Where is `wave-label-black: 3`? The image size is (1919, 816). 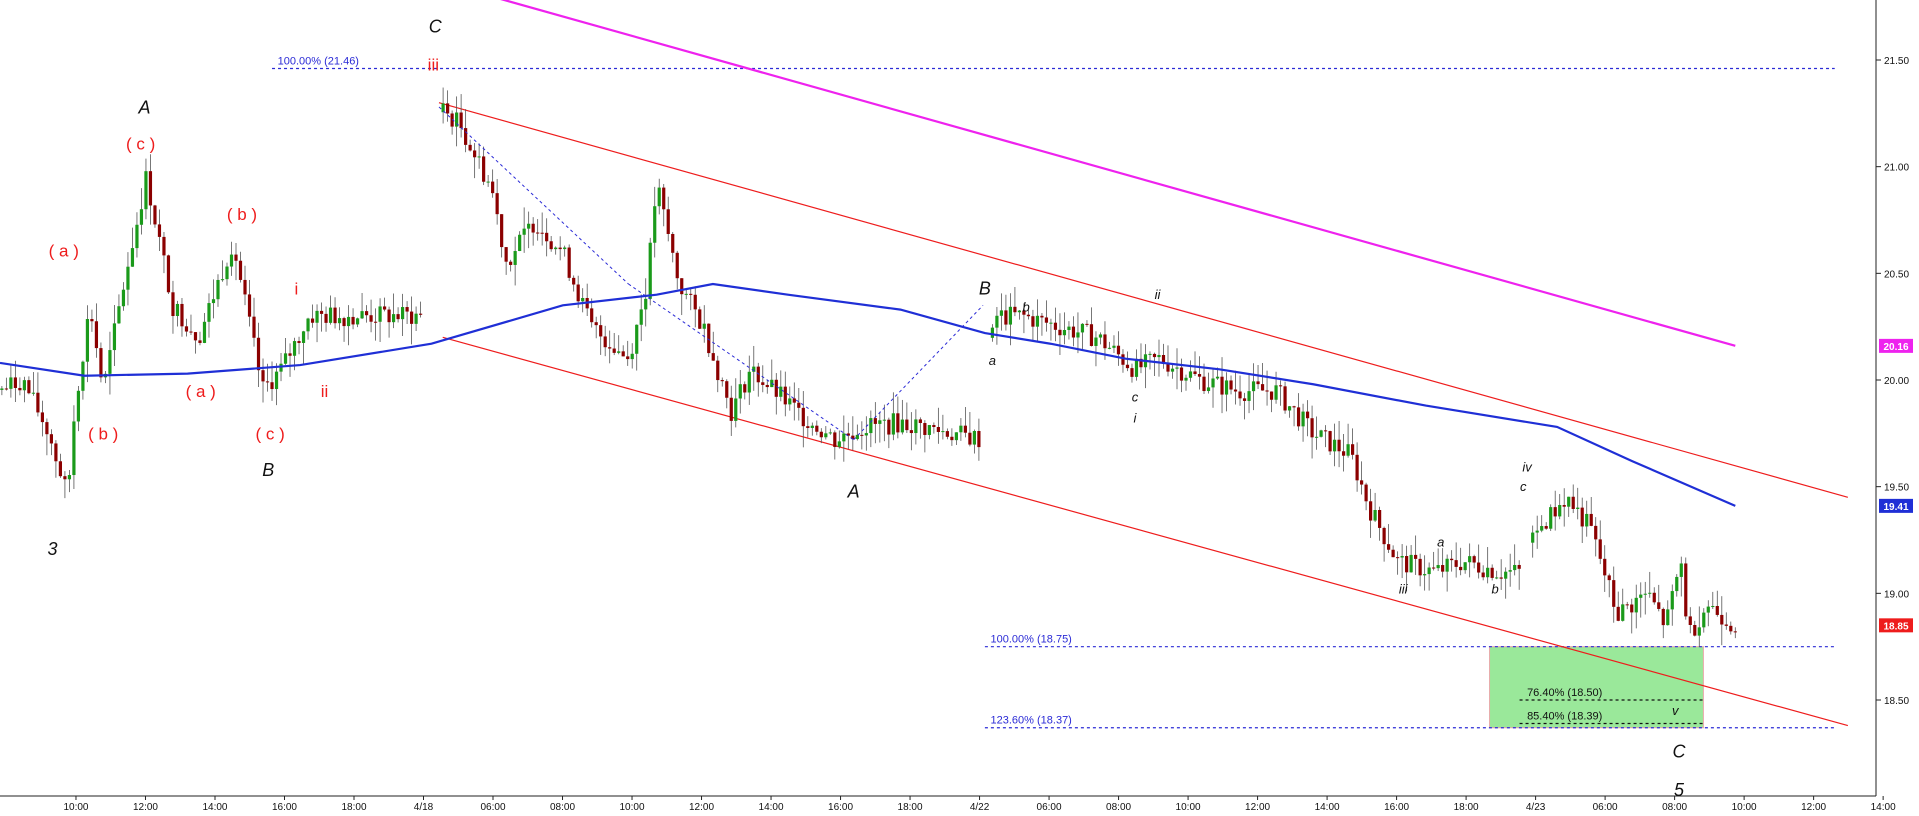
wave-label-black: 3 is located at coordinates (53, 549).